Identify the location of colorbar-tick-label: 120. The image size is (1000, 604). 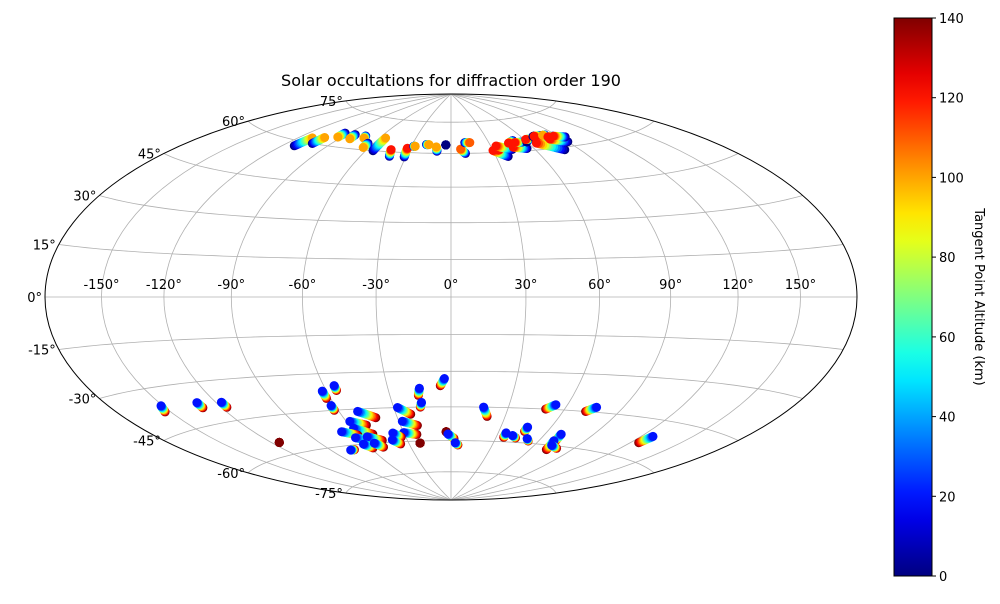
(951, 99).